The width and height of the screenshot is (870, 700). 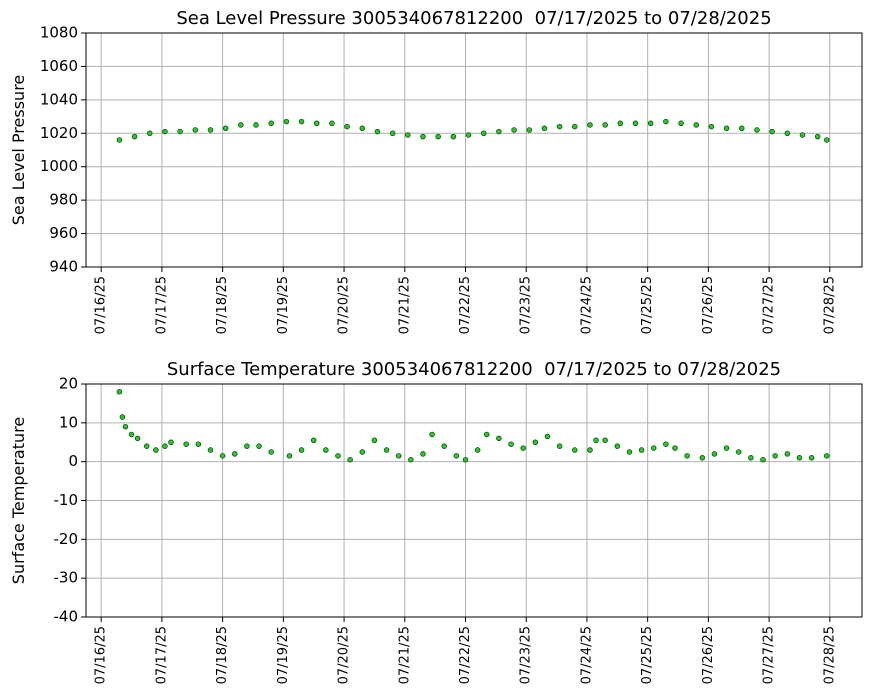 I want to click on x-tick-label: 07/25/25, so click(x=647, y=655).